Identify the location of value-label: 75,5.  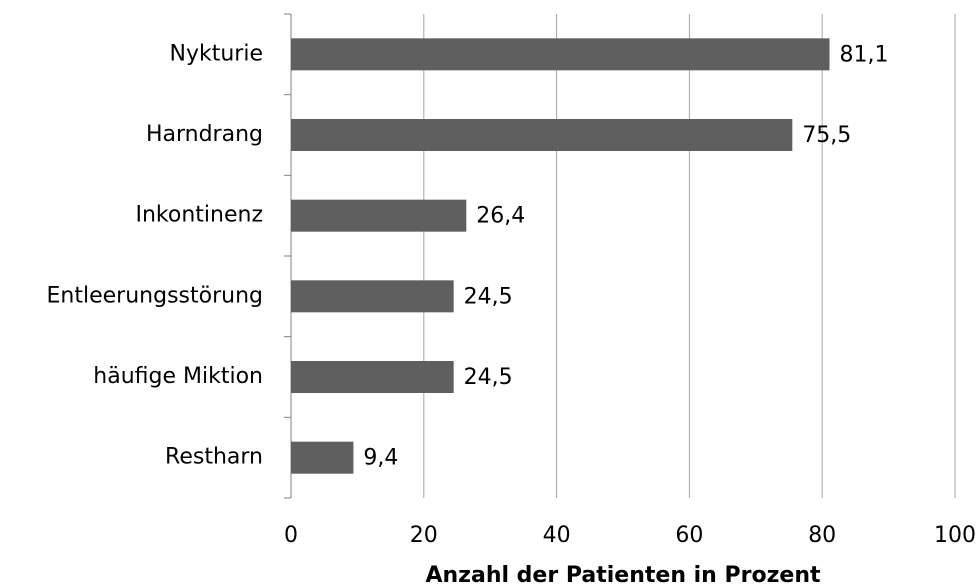
(826, 135).